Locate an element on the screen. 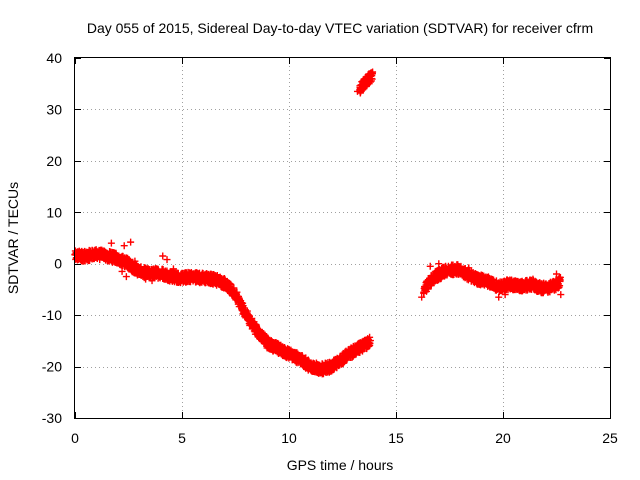 The image size is (640, 480). y-tick-label: 40 is located at coordinates (54, 58).